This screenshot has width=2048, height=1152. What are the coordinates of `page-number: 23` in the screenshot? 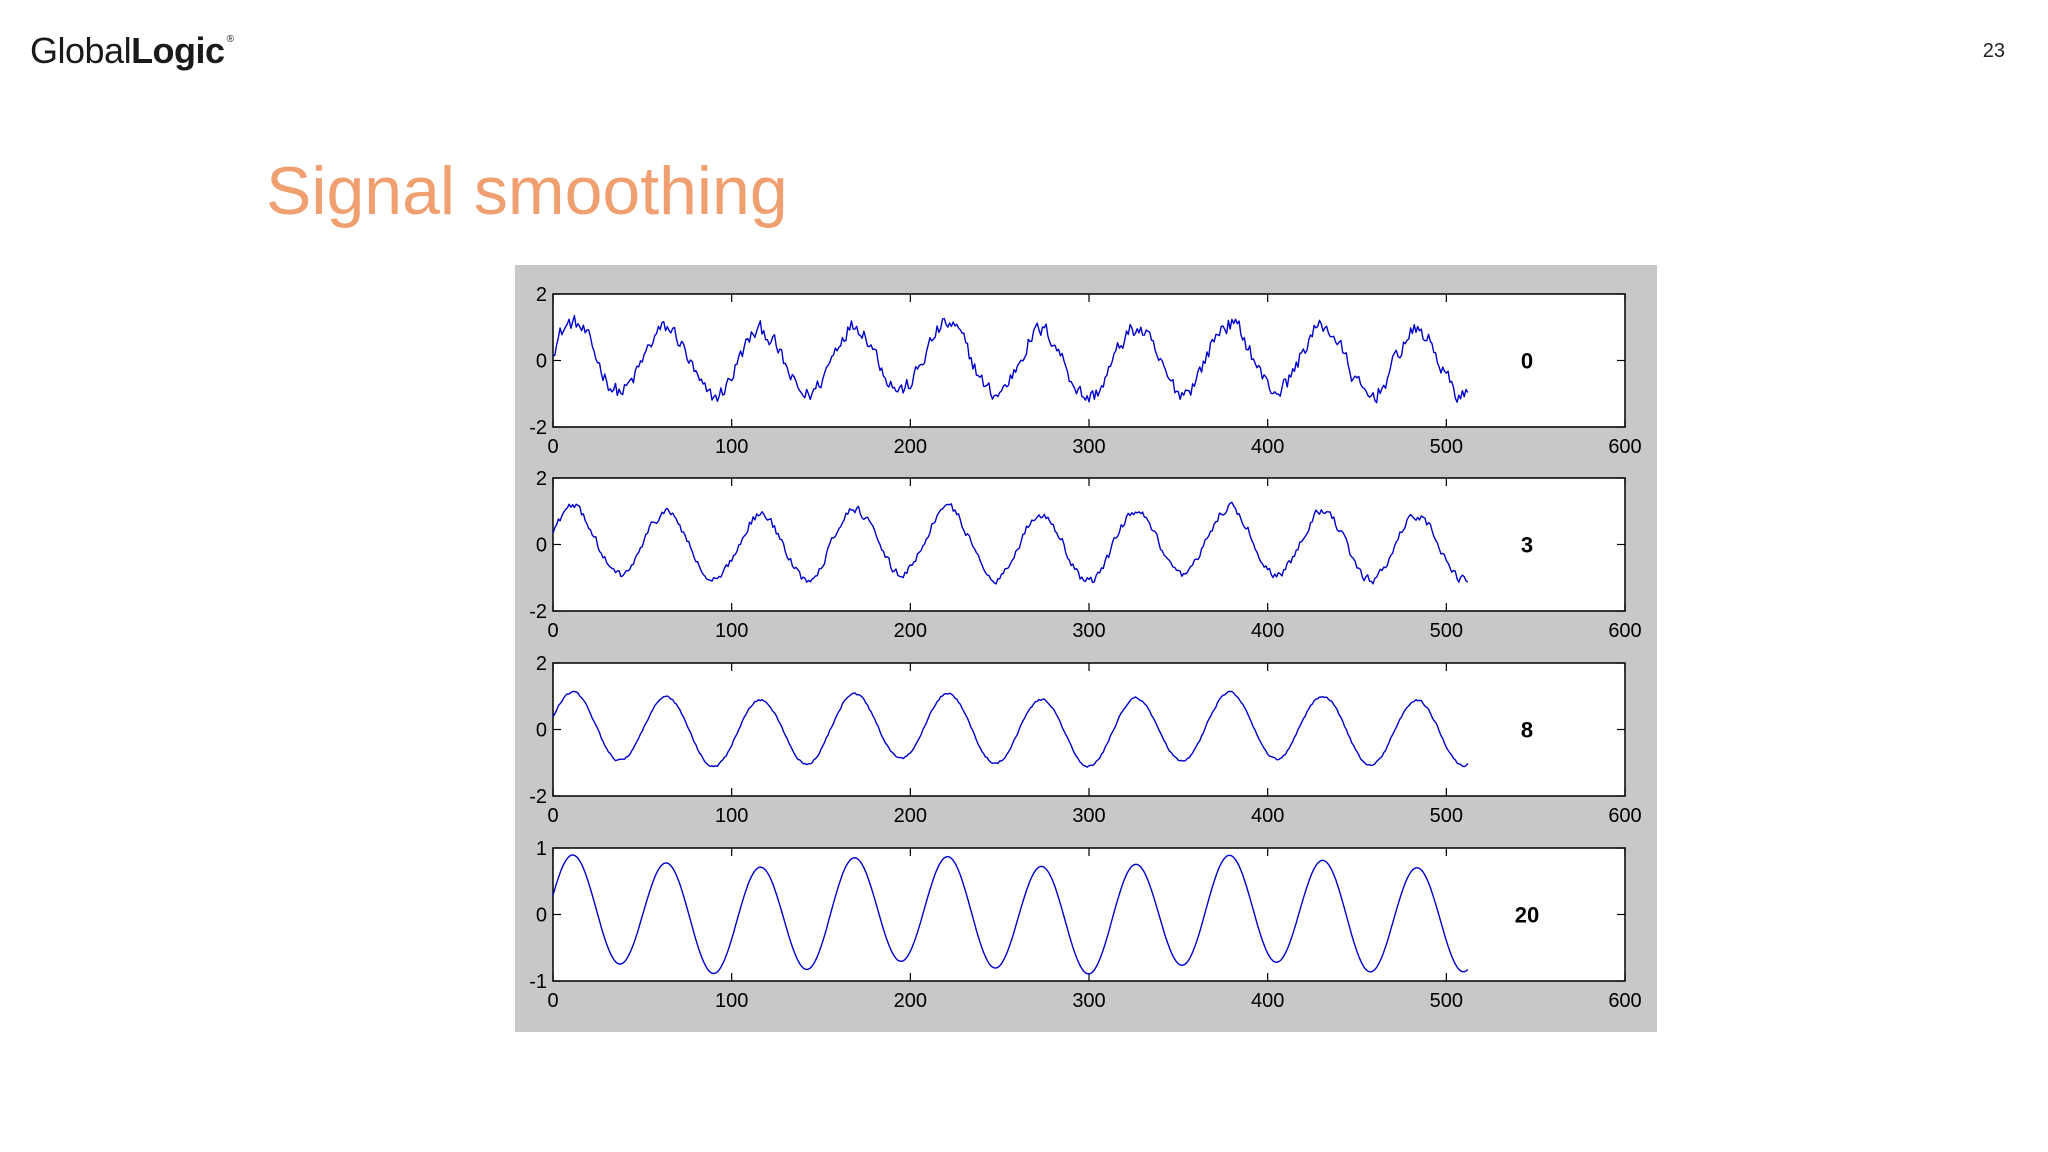 It's located at (1993, 51).